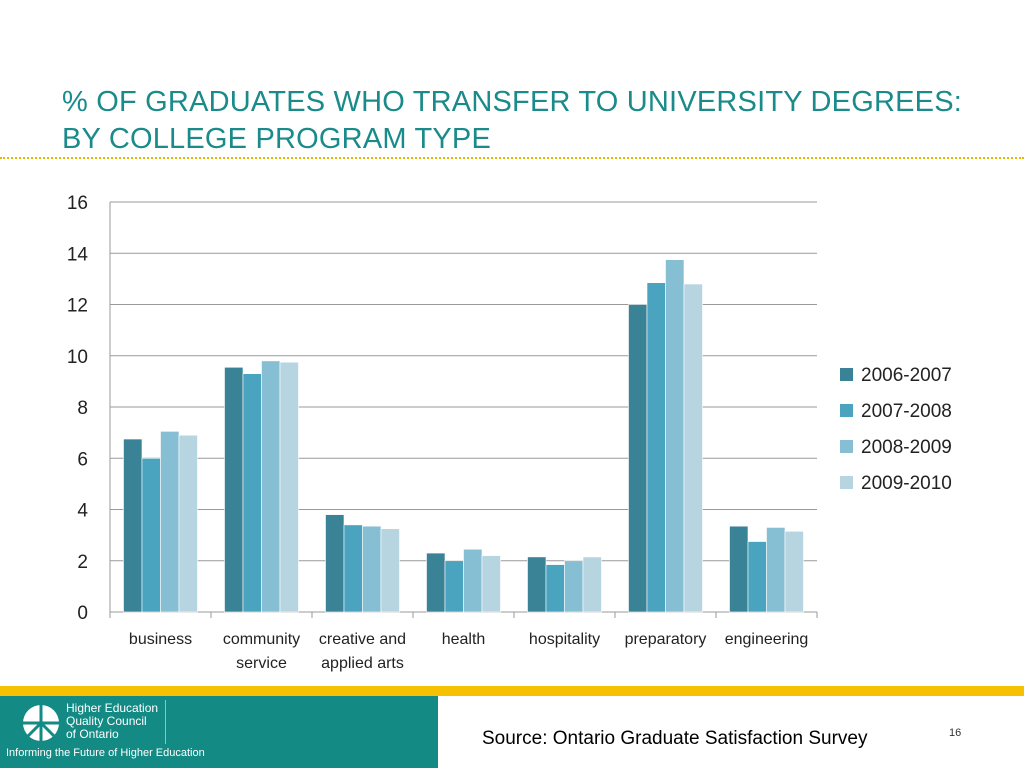  I want to click on logo-line-1: Higher Education, so click(112, 708).